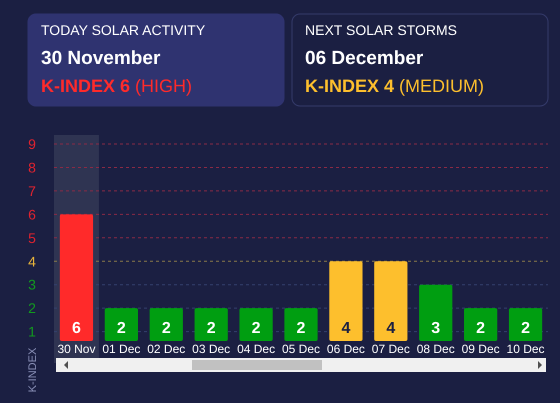 Image resolution: width=560 pixels, height=403 pixels. What do you see at coordinates (32, 332) in the screenshot?
I see `y-tick-label: 1` at bounding box center [32, 332].